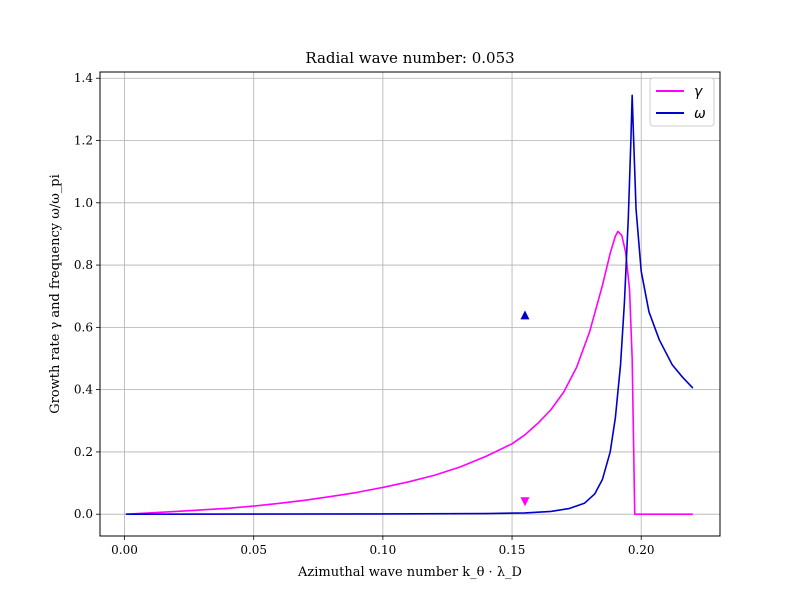  I want to click on legend-label-omega: ω, so click(700, 114).